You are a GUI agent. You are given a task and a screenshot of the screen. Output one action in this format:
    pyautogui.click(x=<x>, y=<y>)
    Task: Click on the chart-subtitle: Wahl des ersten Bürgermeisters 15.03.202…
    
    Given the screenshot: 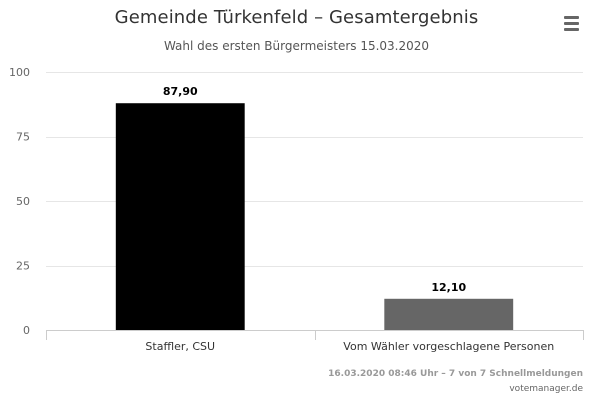 What is the action you would take?
    pyautogui.click(x=296, y=46)
    